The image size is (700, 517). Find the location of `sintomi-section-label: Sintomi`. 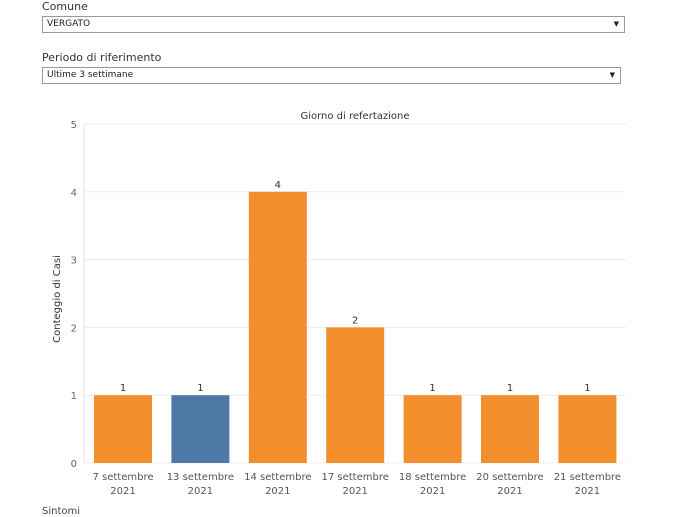

sintomi-section-label: Sintomi is located at coordinates (61, 511).